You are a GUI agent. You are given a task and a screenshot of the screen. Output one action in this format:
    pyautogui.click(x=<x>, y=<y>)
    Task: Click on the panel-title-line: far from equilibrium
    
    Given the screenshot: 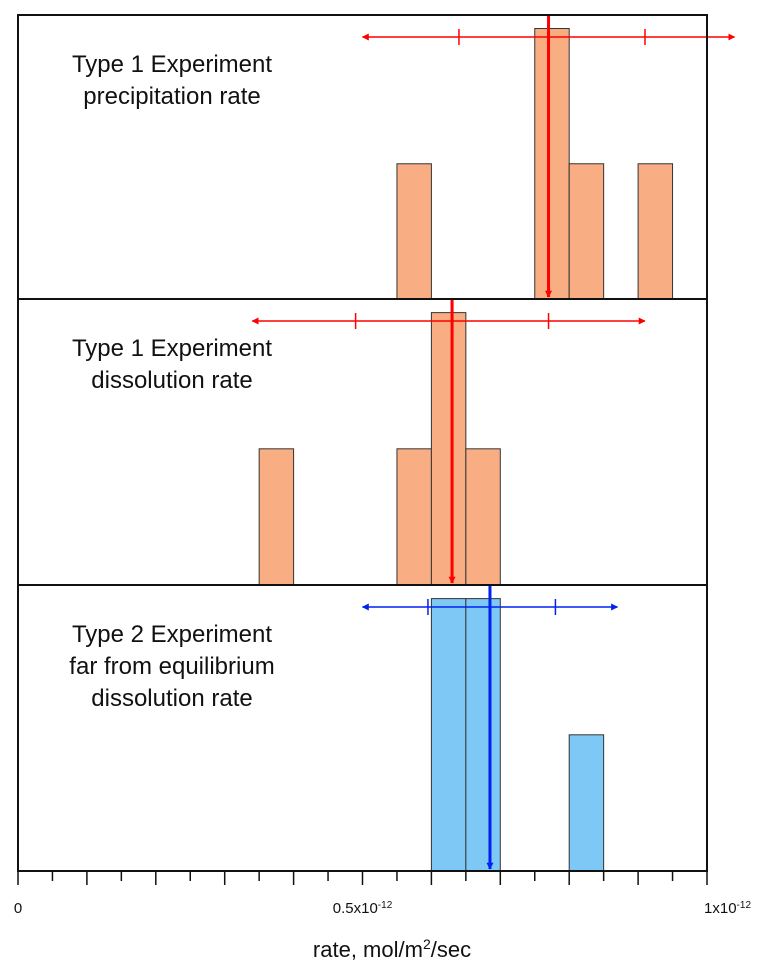 What is the action you would take?
    pyautogui.click(x=171, y=666)
    